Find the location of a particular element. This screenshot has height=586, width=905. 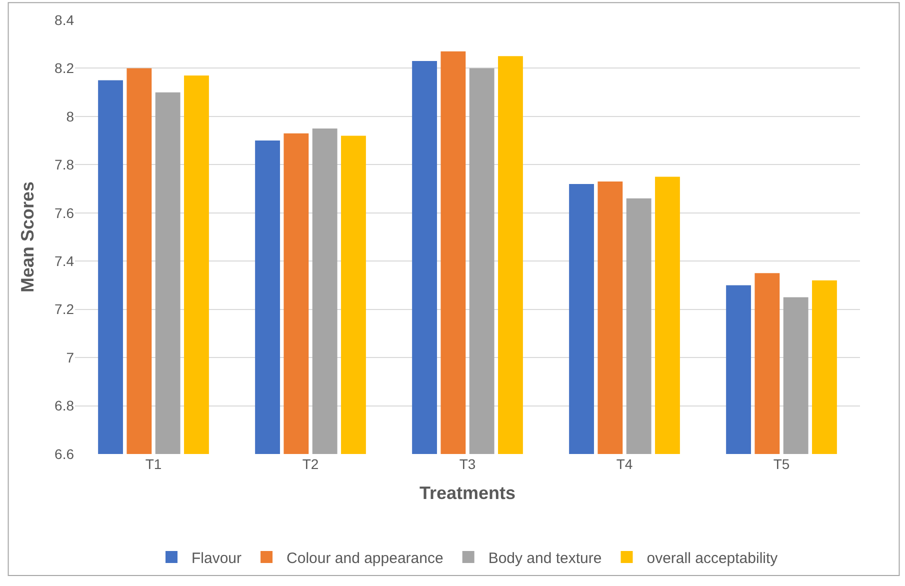

x-tick-label: T2 is located at coordinates (310, 464).